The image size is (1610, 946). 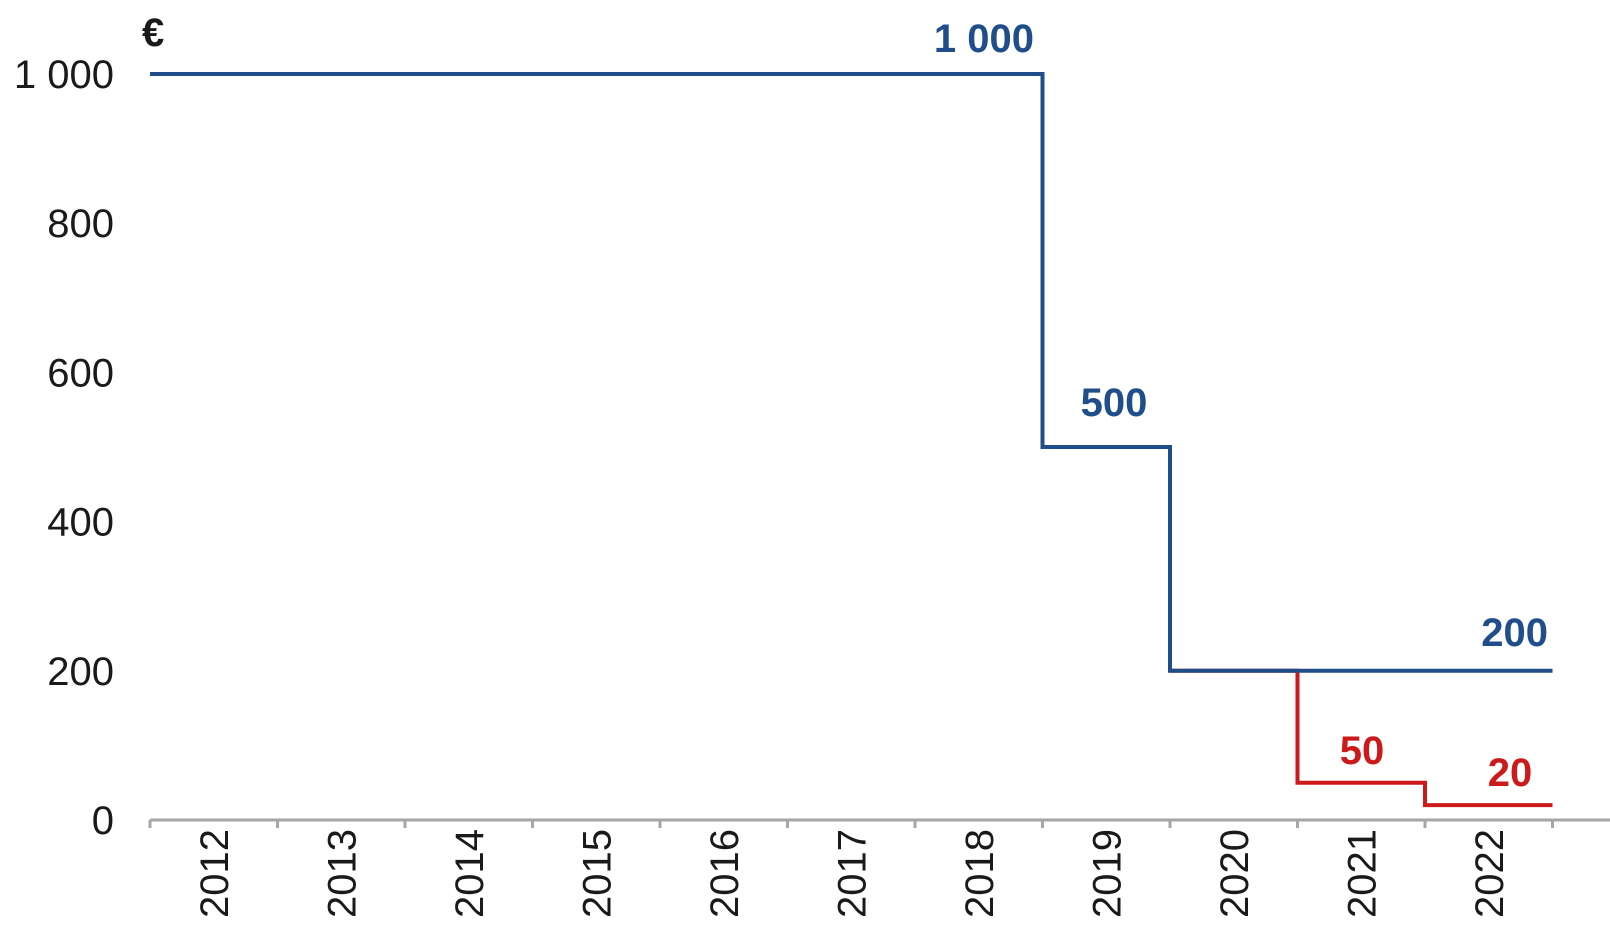 What do you see at coordinates (1362, 751) in the screenshot?
I see `data-label: 50` at bounding box center [1362, 751].